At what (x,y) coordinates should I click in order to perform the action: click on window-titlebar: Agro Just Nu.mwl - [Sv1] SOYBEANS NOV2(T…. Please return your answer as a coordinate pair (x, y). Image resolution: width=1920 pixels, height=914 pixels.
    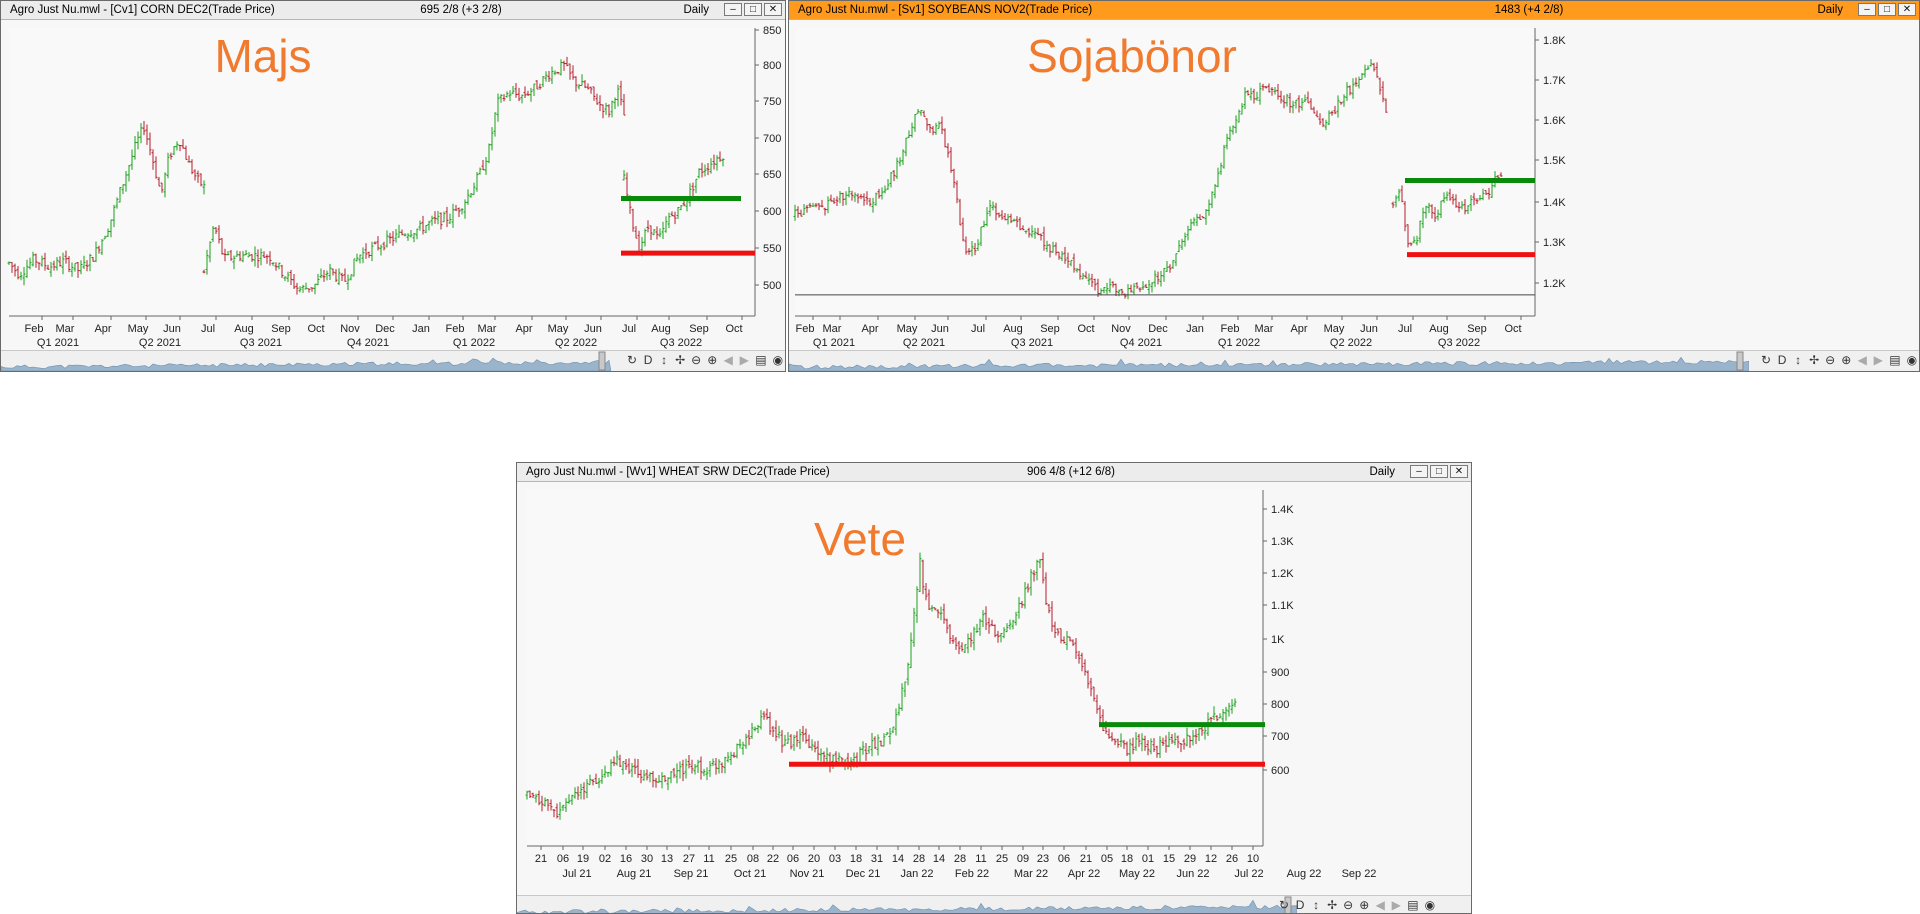
    Looking at the image, I should click on (1354, 10).